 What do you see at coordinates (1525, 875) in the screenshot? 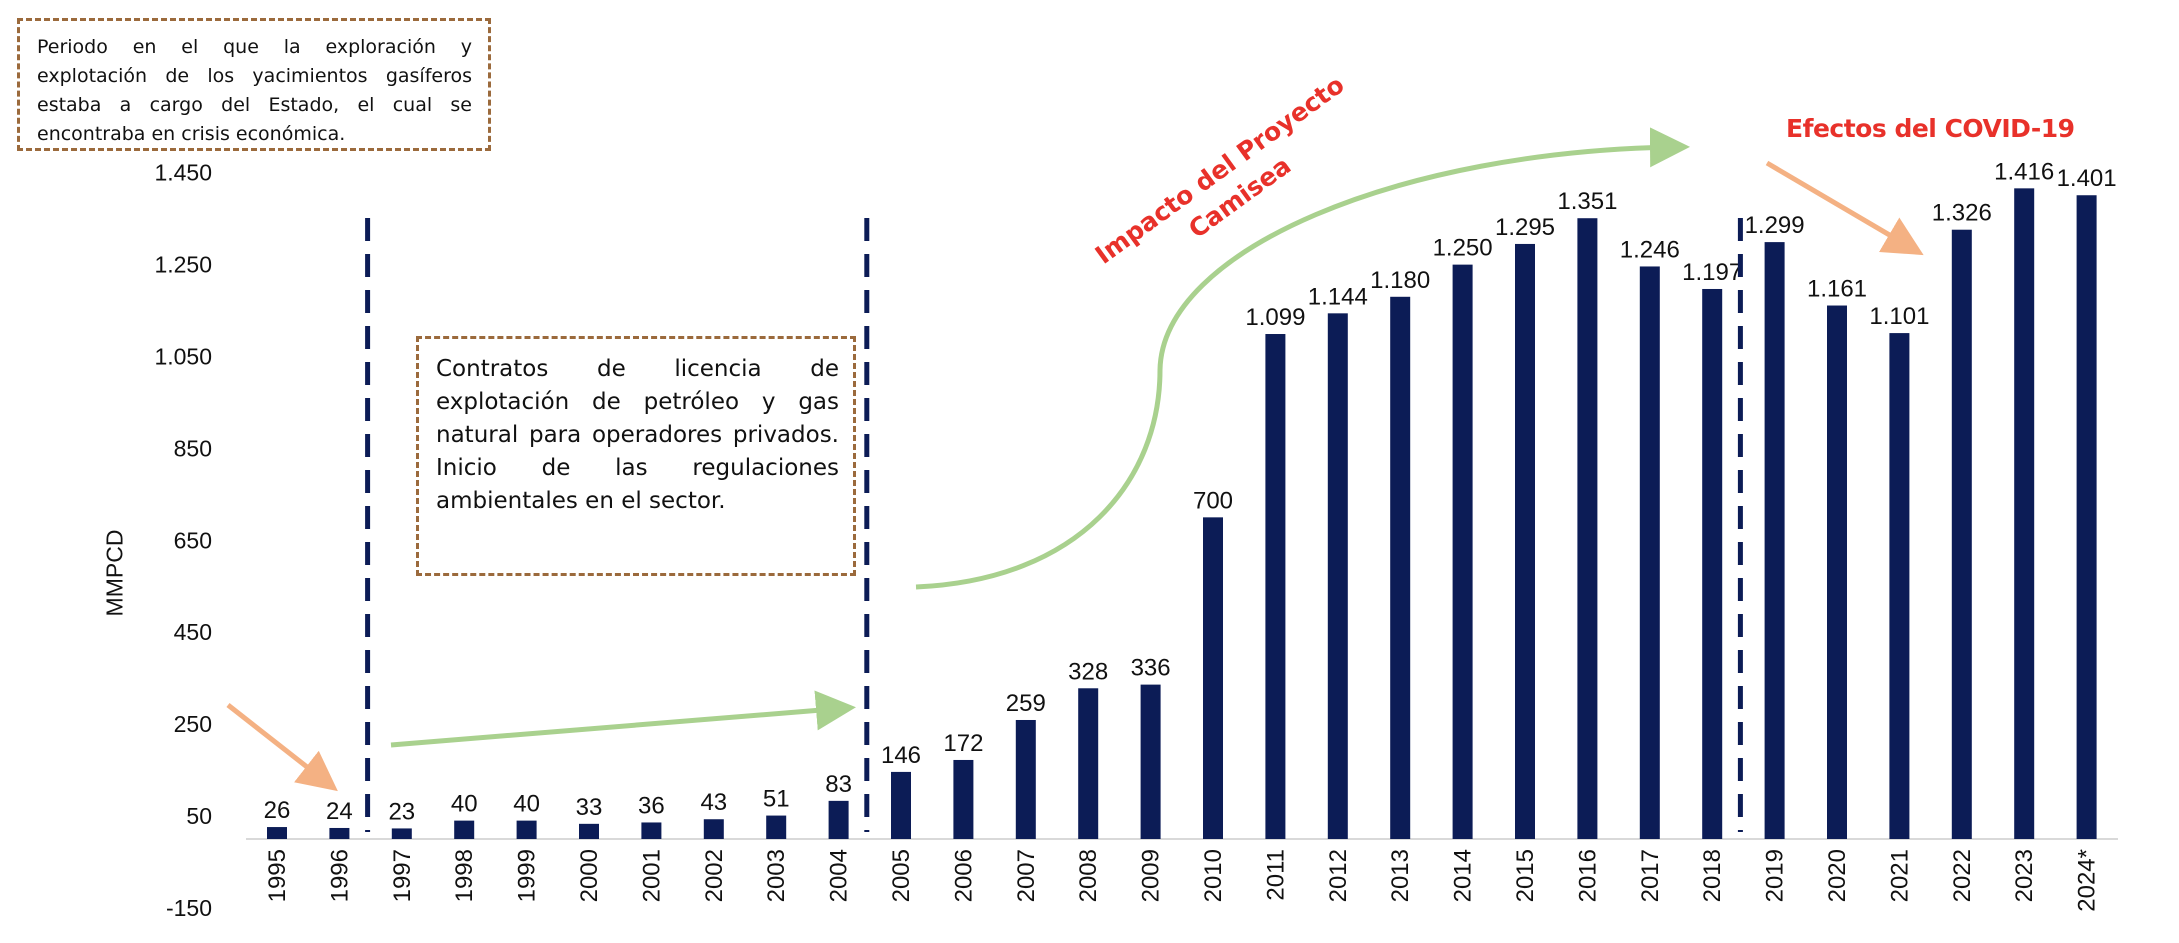
I see `x-tick-label: 2015` at bounding box center [1525, 875].